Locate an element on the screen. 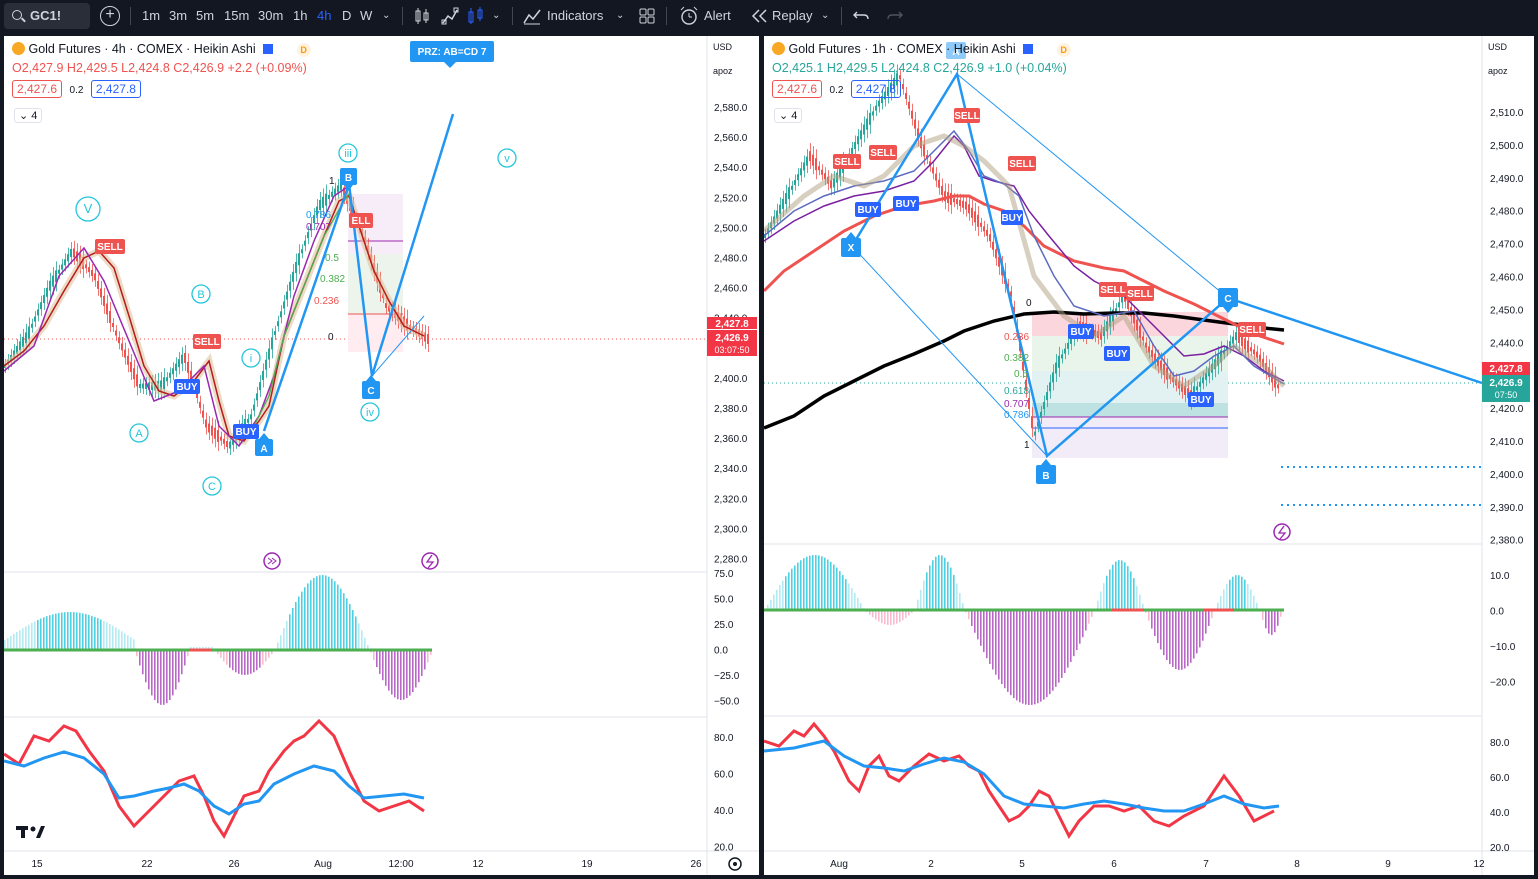 The image size is (1538, 879). layout-grid-icon is located at coordinates (647, 17).